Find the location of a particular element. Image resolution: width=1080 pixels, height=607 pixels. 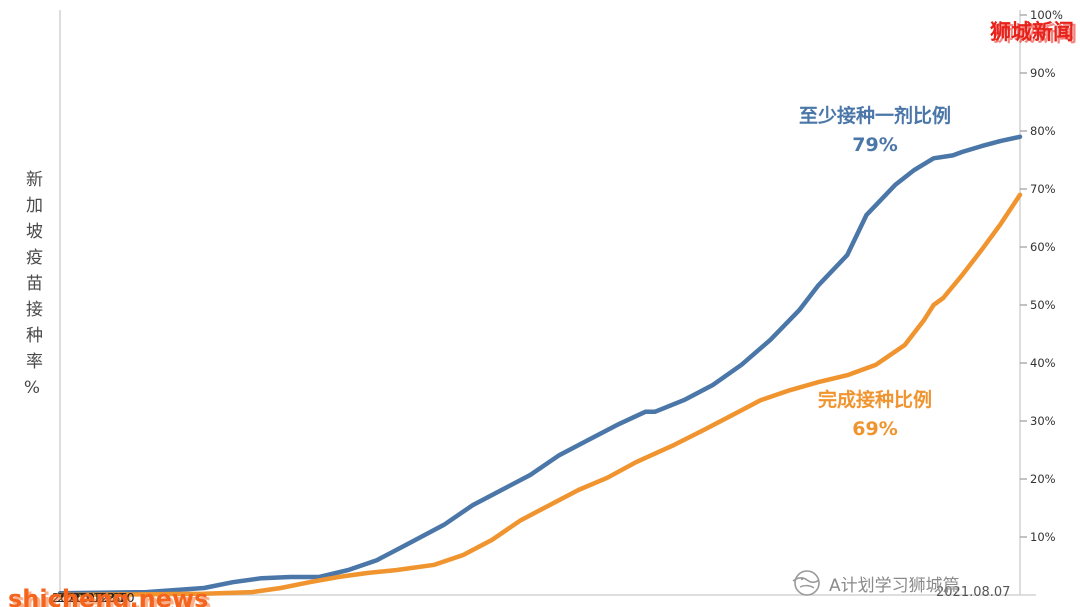

plan-a-logo-icon is located at coordinates (806, 583).